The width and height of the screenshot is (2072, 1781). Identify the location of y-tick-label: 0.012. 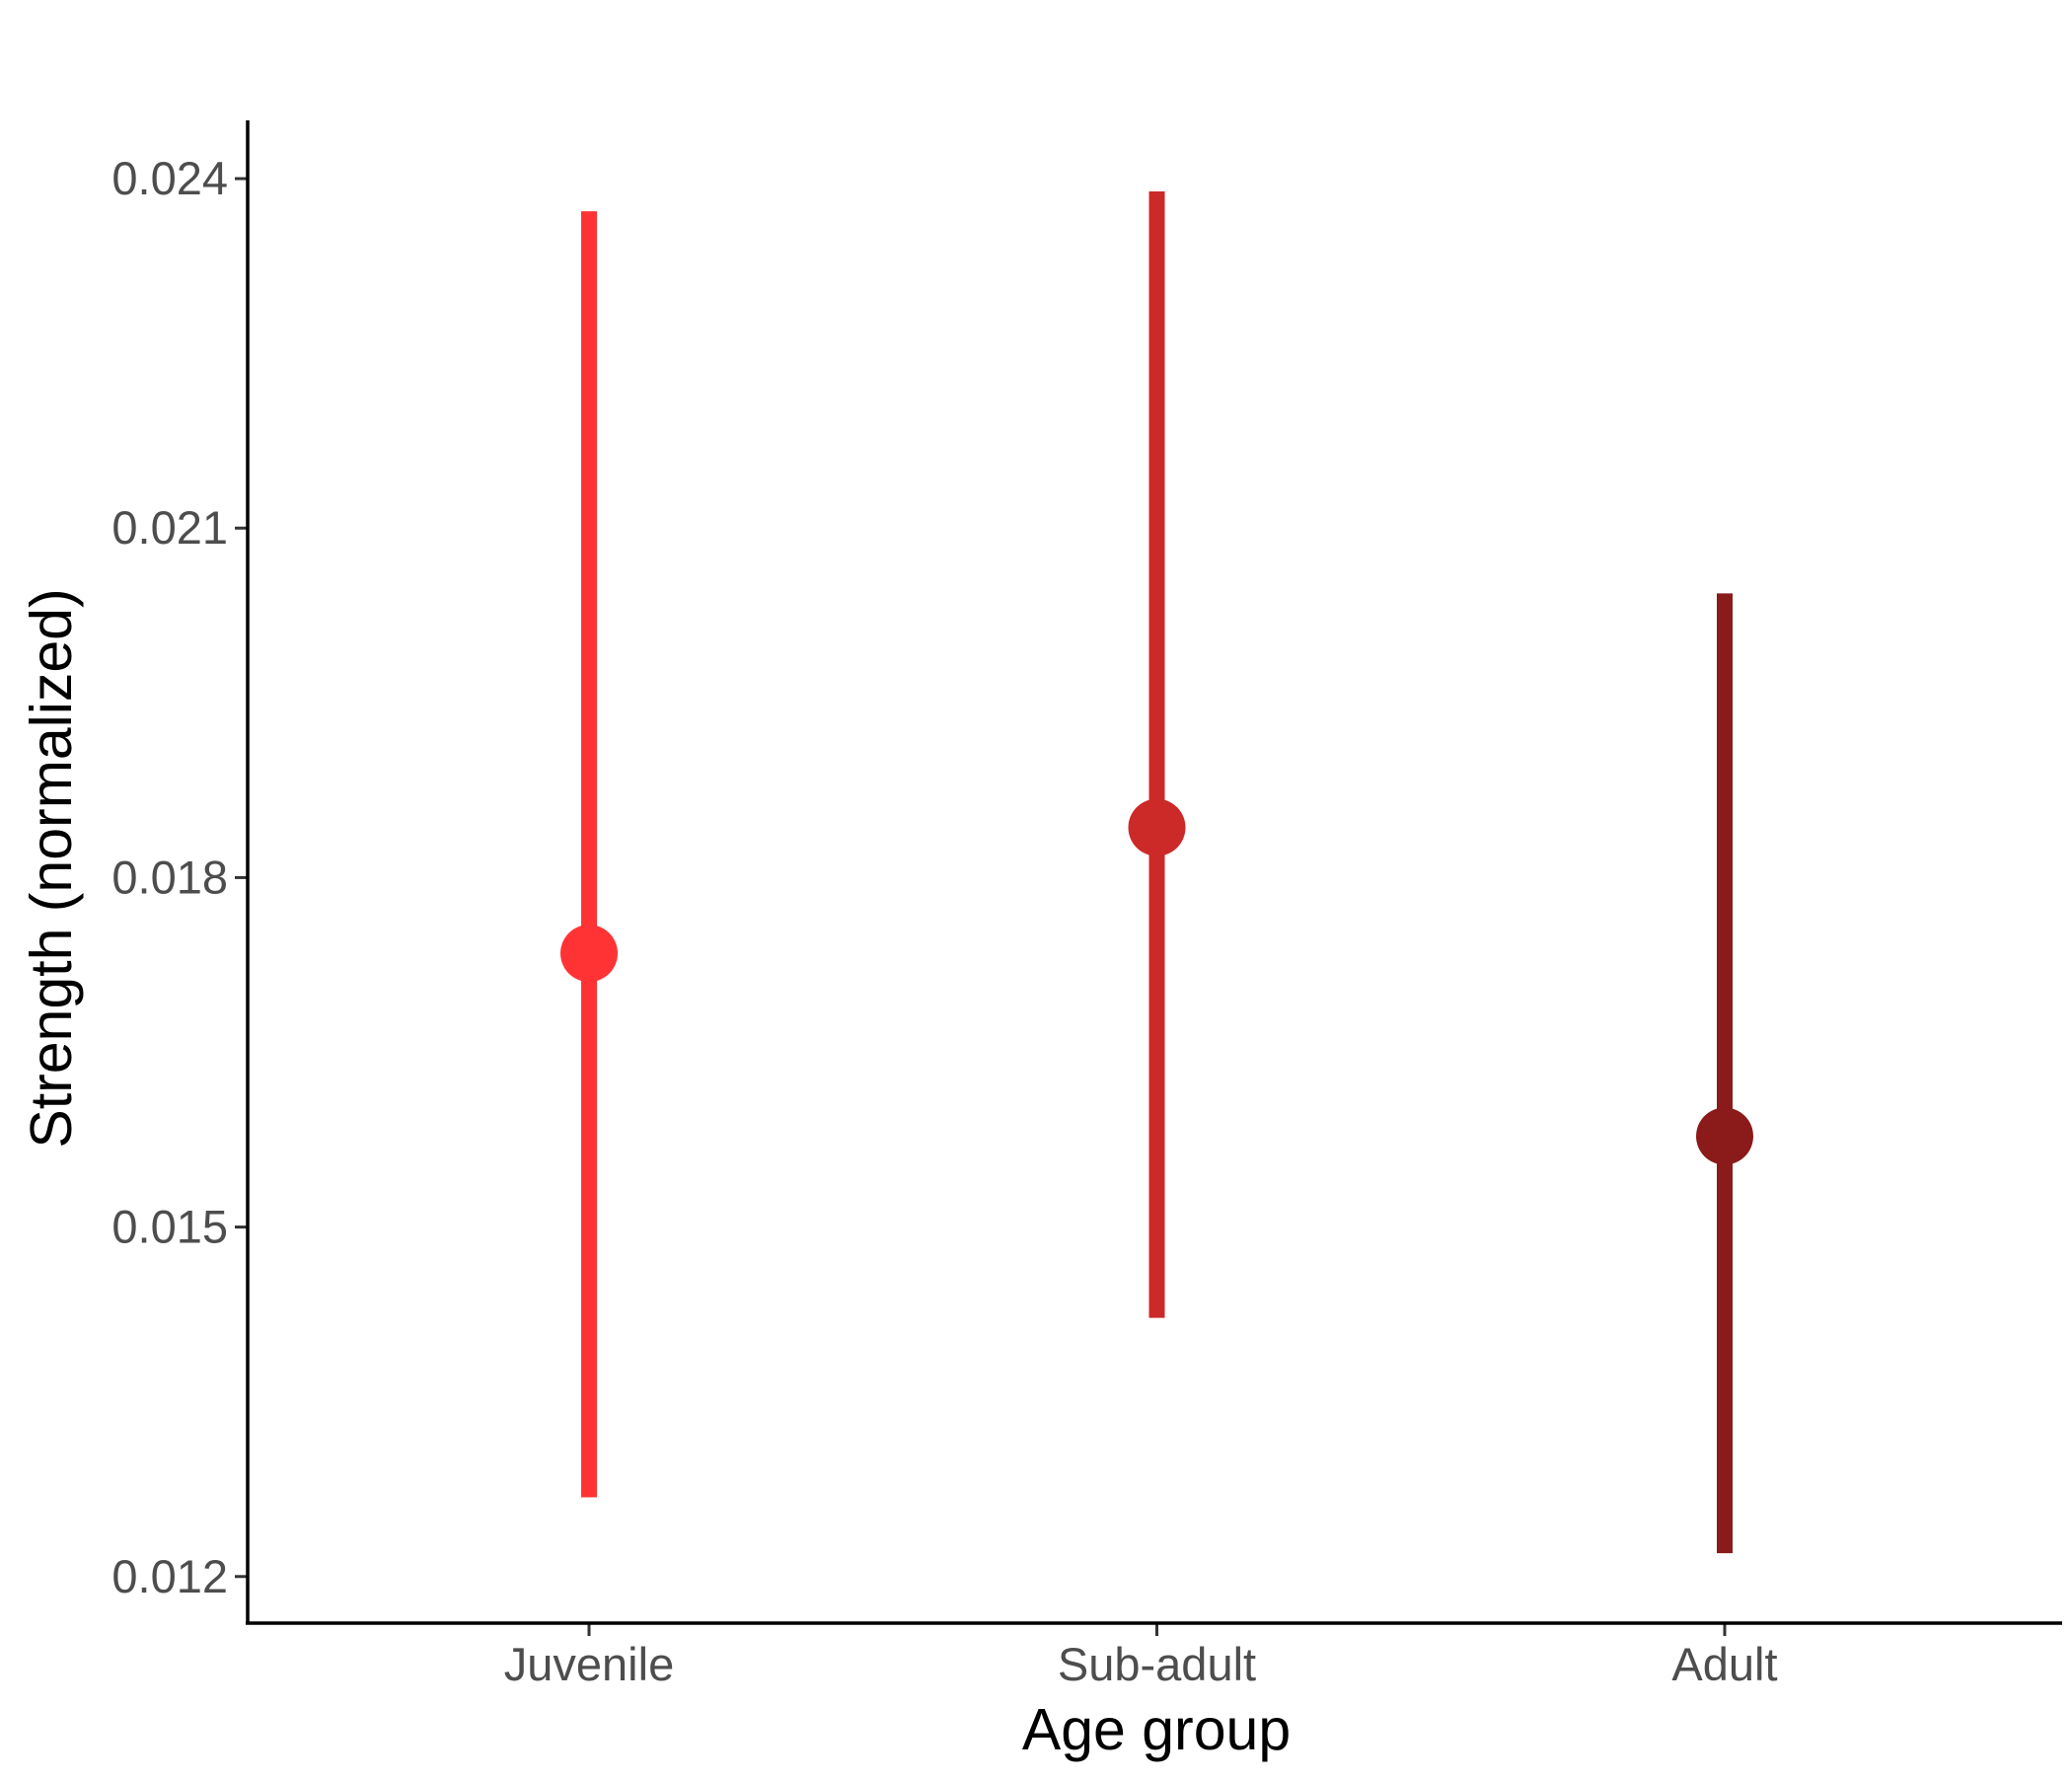
(169, 1576).